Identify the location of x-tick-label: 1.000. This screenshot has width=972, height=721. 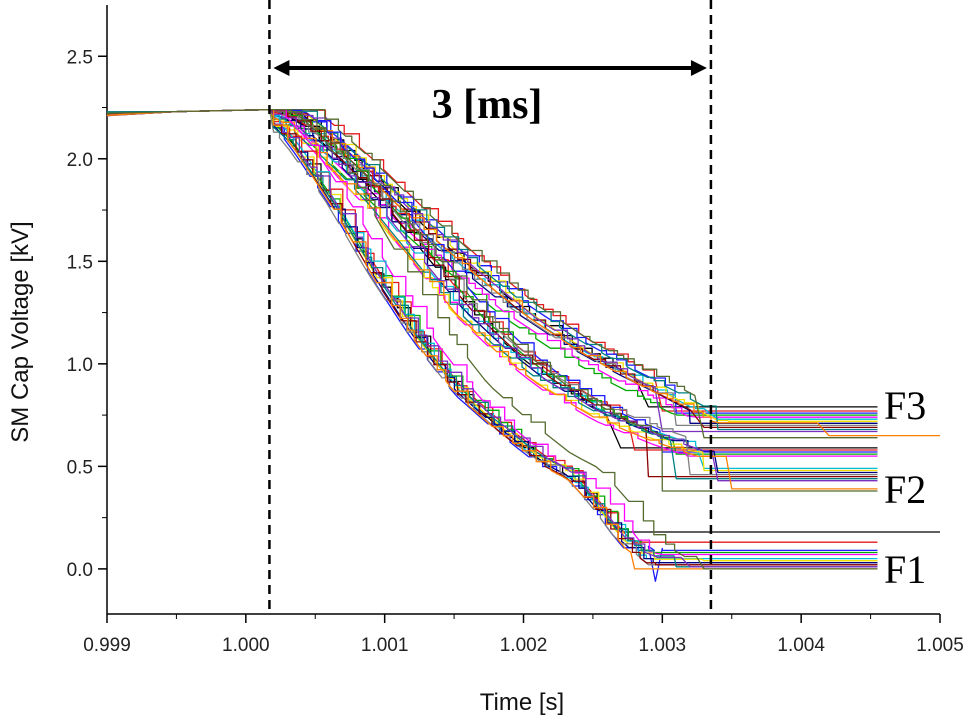
(246, 645).